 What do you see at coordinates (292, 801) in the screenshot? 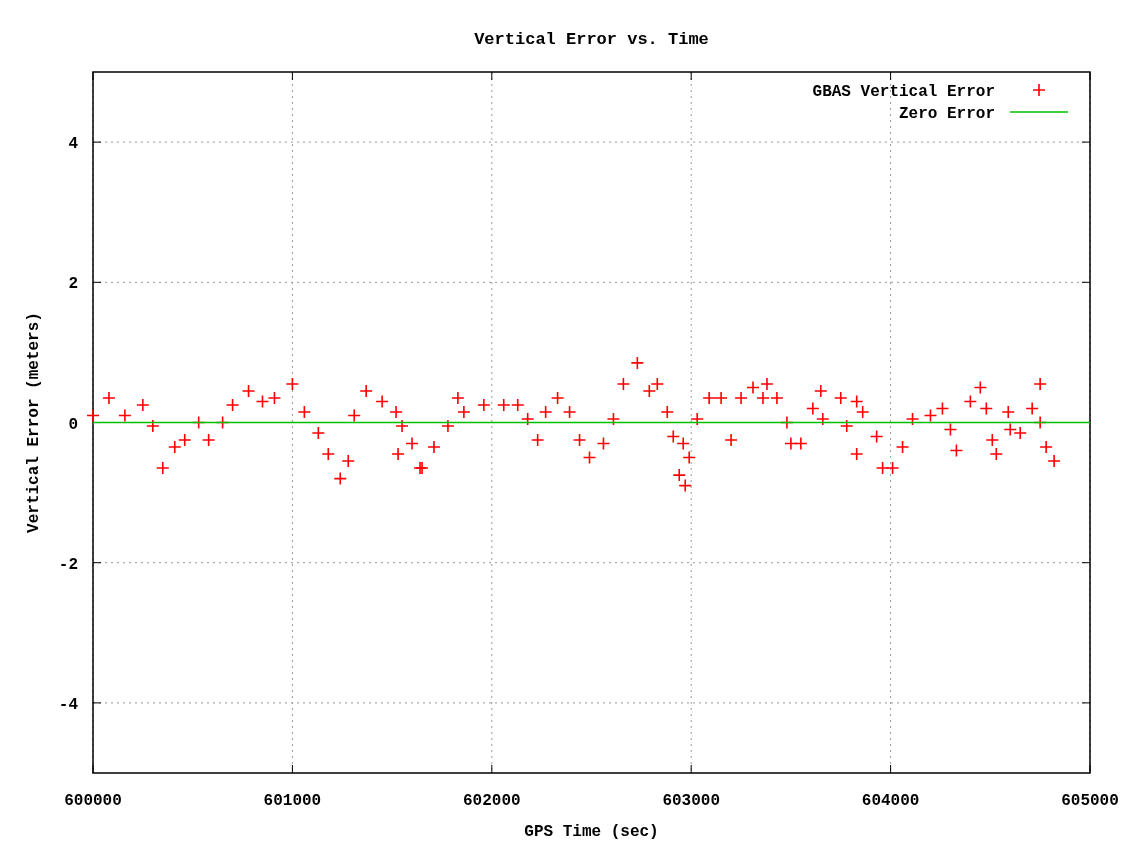
I see `x-tick-label: 601000` at bounding box center [292, 801].